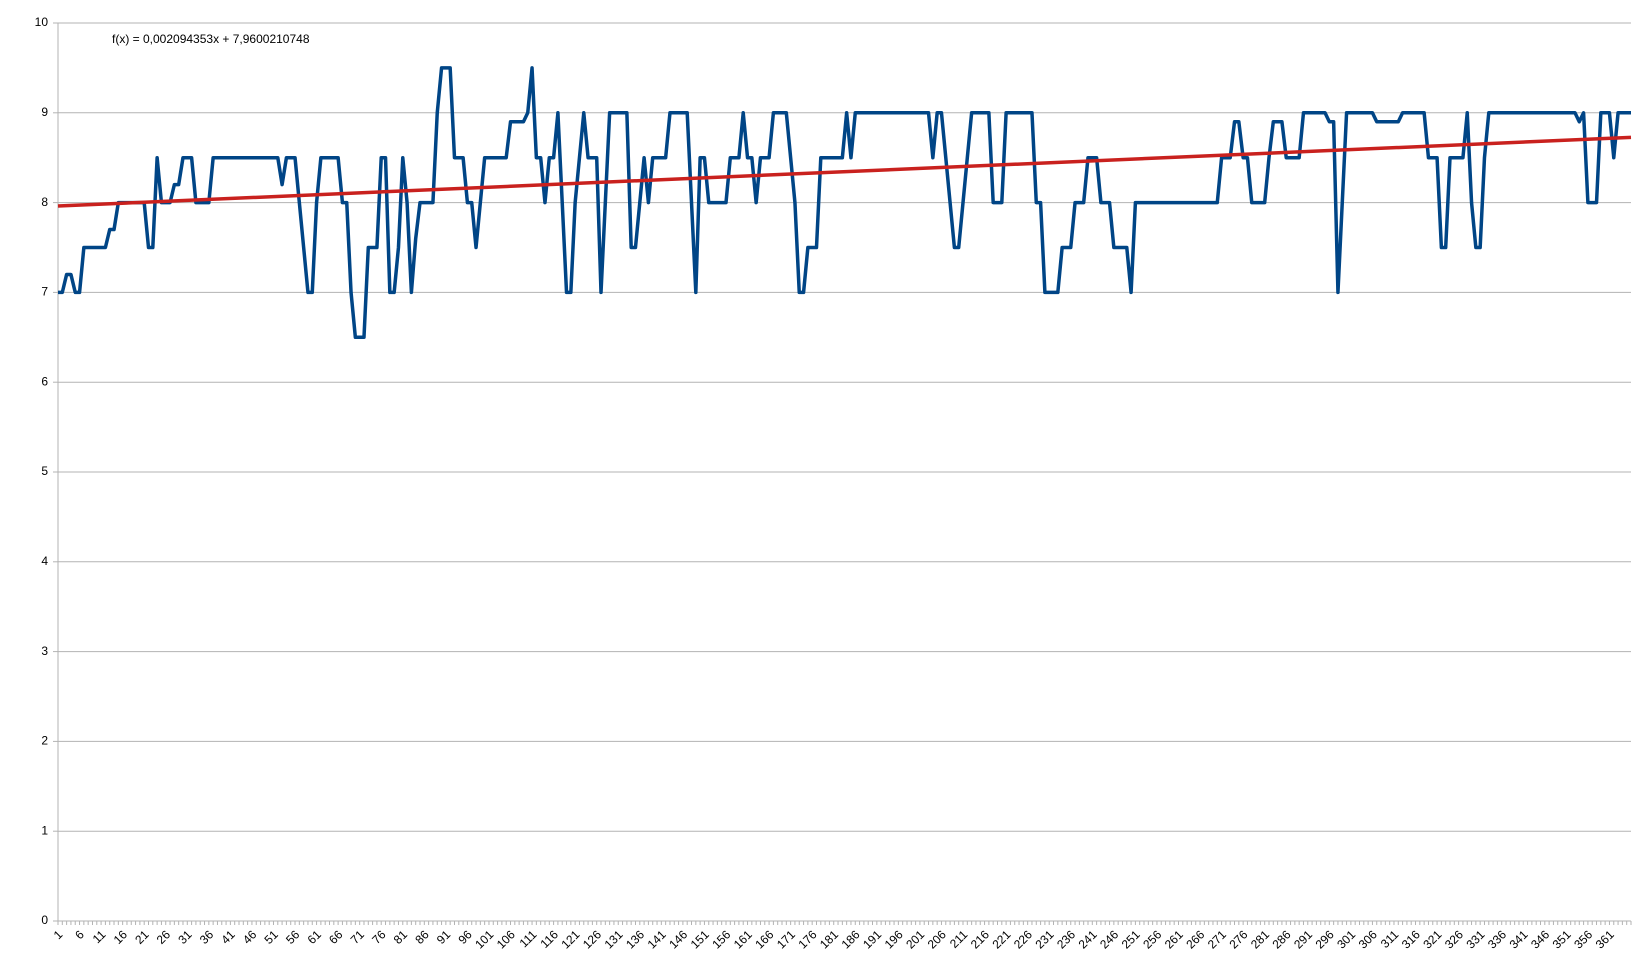 The image size is (1650, 971). What do you see at coordinates (570, 939) in the screenshot?
I see `x-tick-label: 121` at bounding box center [570, 939].